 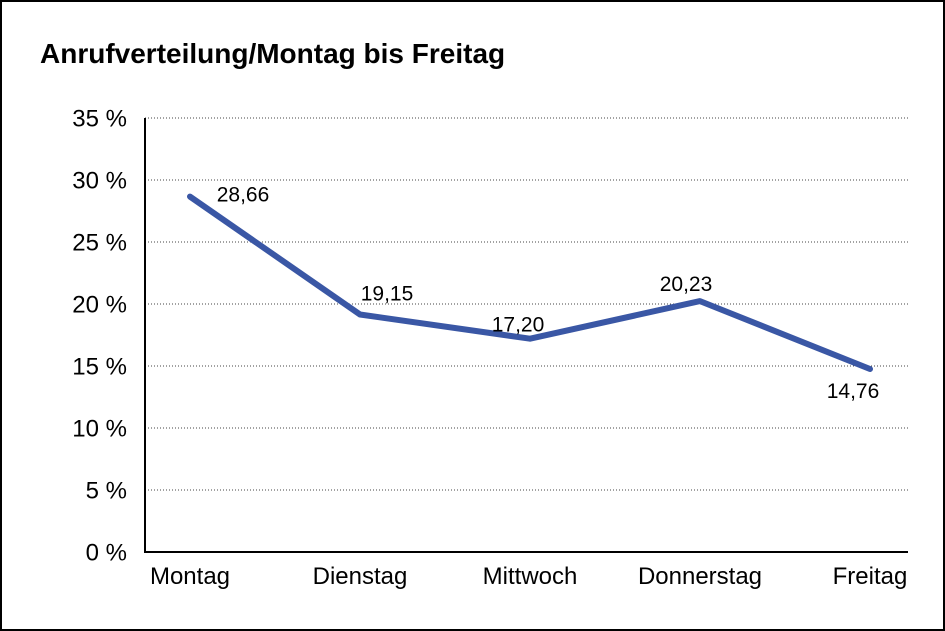 I want to click on y-tick-label: 35 %, so click(x=99, y=119).